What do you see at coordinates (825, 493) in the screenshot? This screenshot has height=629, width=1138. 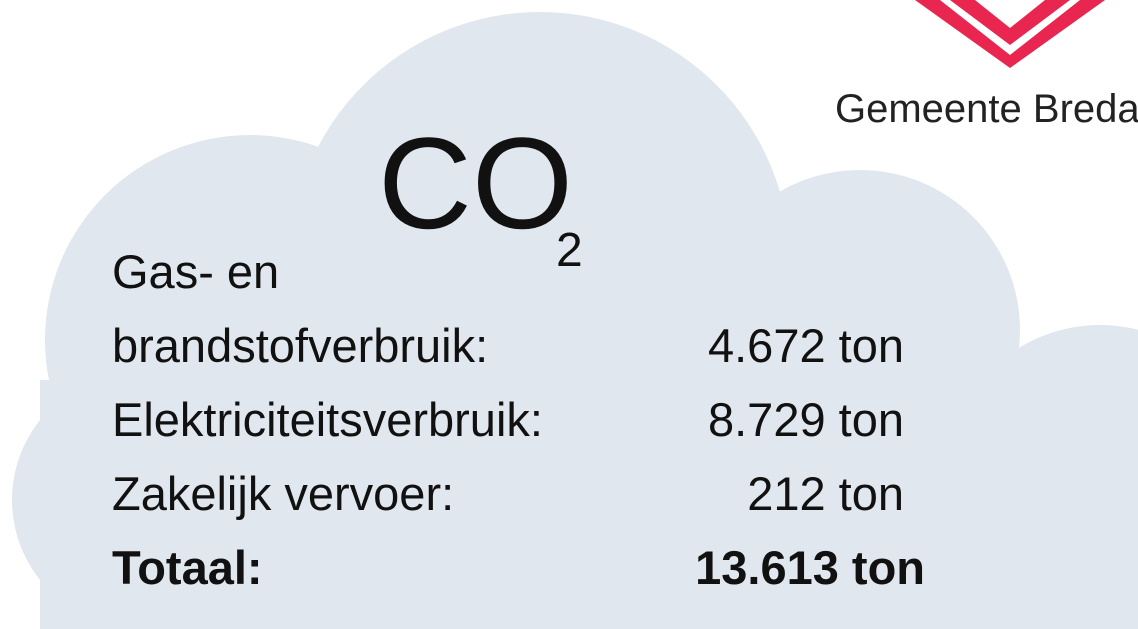 I see `row-value: 212 ton` at bounding box center [825, 493].